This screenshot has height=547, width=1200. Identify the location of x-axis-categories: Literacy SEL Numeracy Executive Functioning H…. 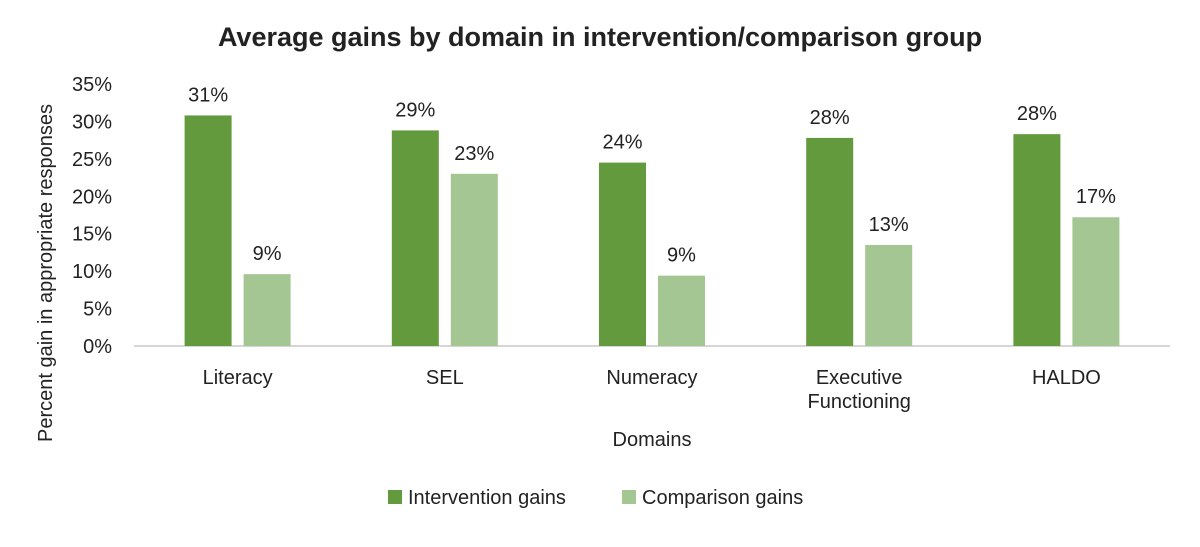
(652, 390).